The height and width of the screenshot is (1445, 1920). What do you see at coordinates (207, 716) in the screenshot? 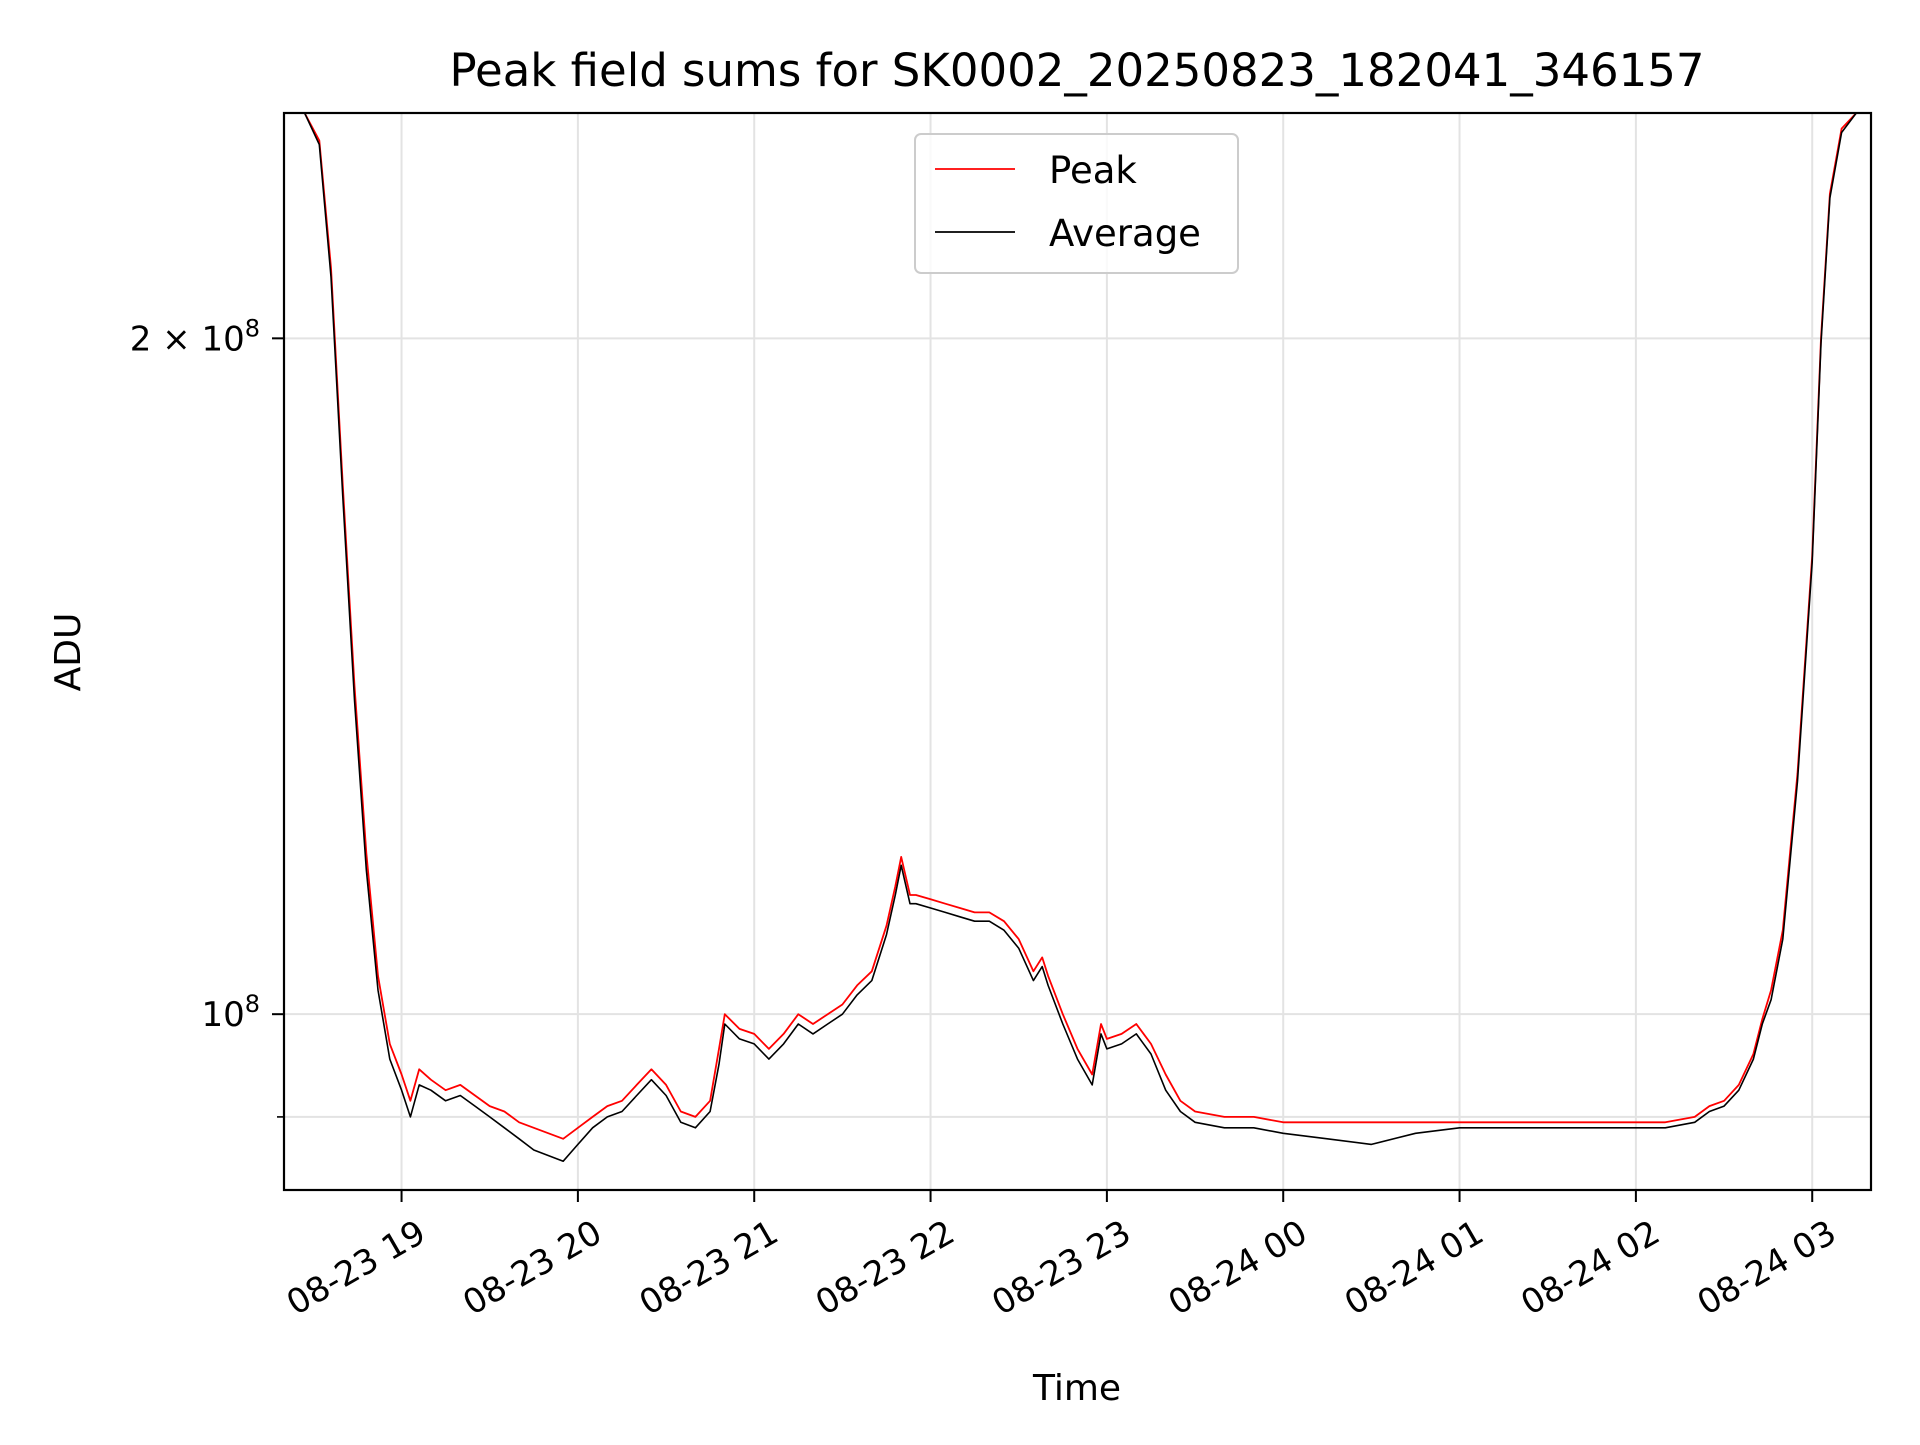
I see `y-axis: 108 2 × 108` at bounding box center [207, 716].